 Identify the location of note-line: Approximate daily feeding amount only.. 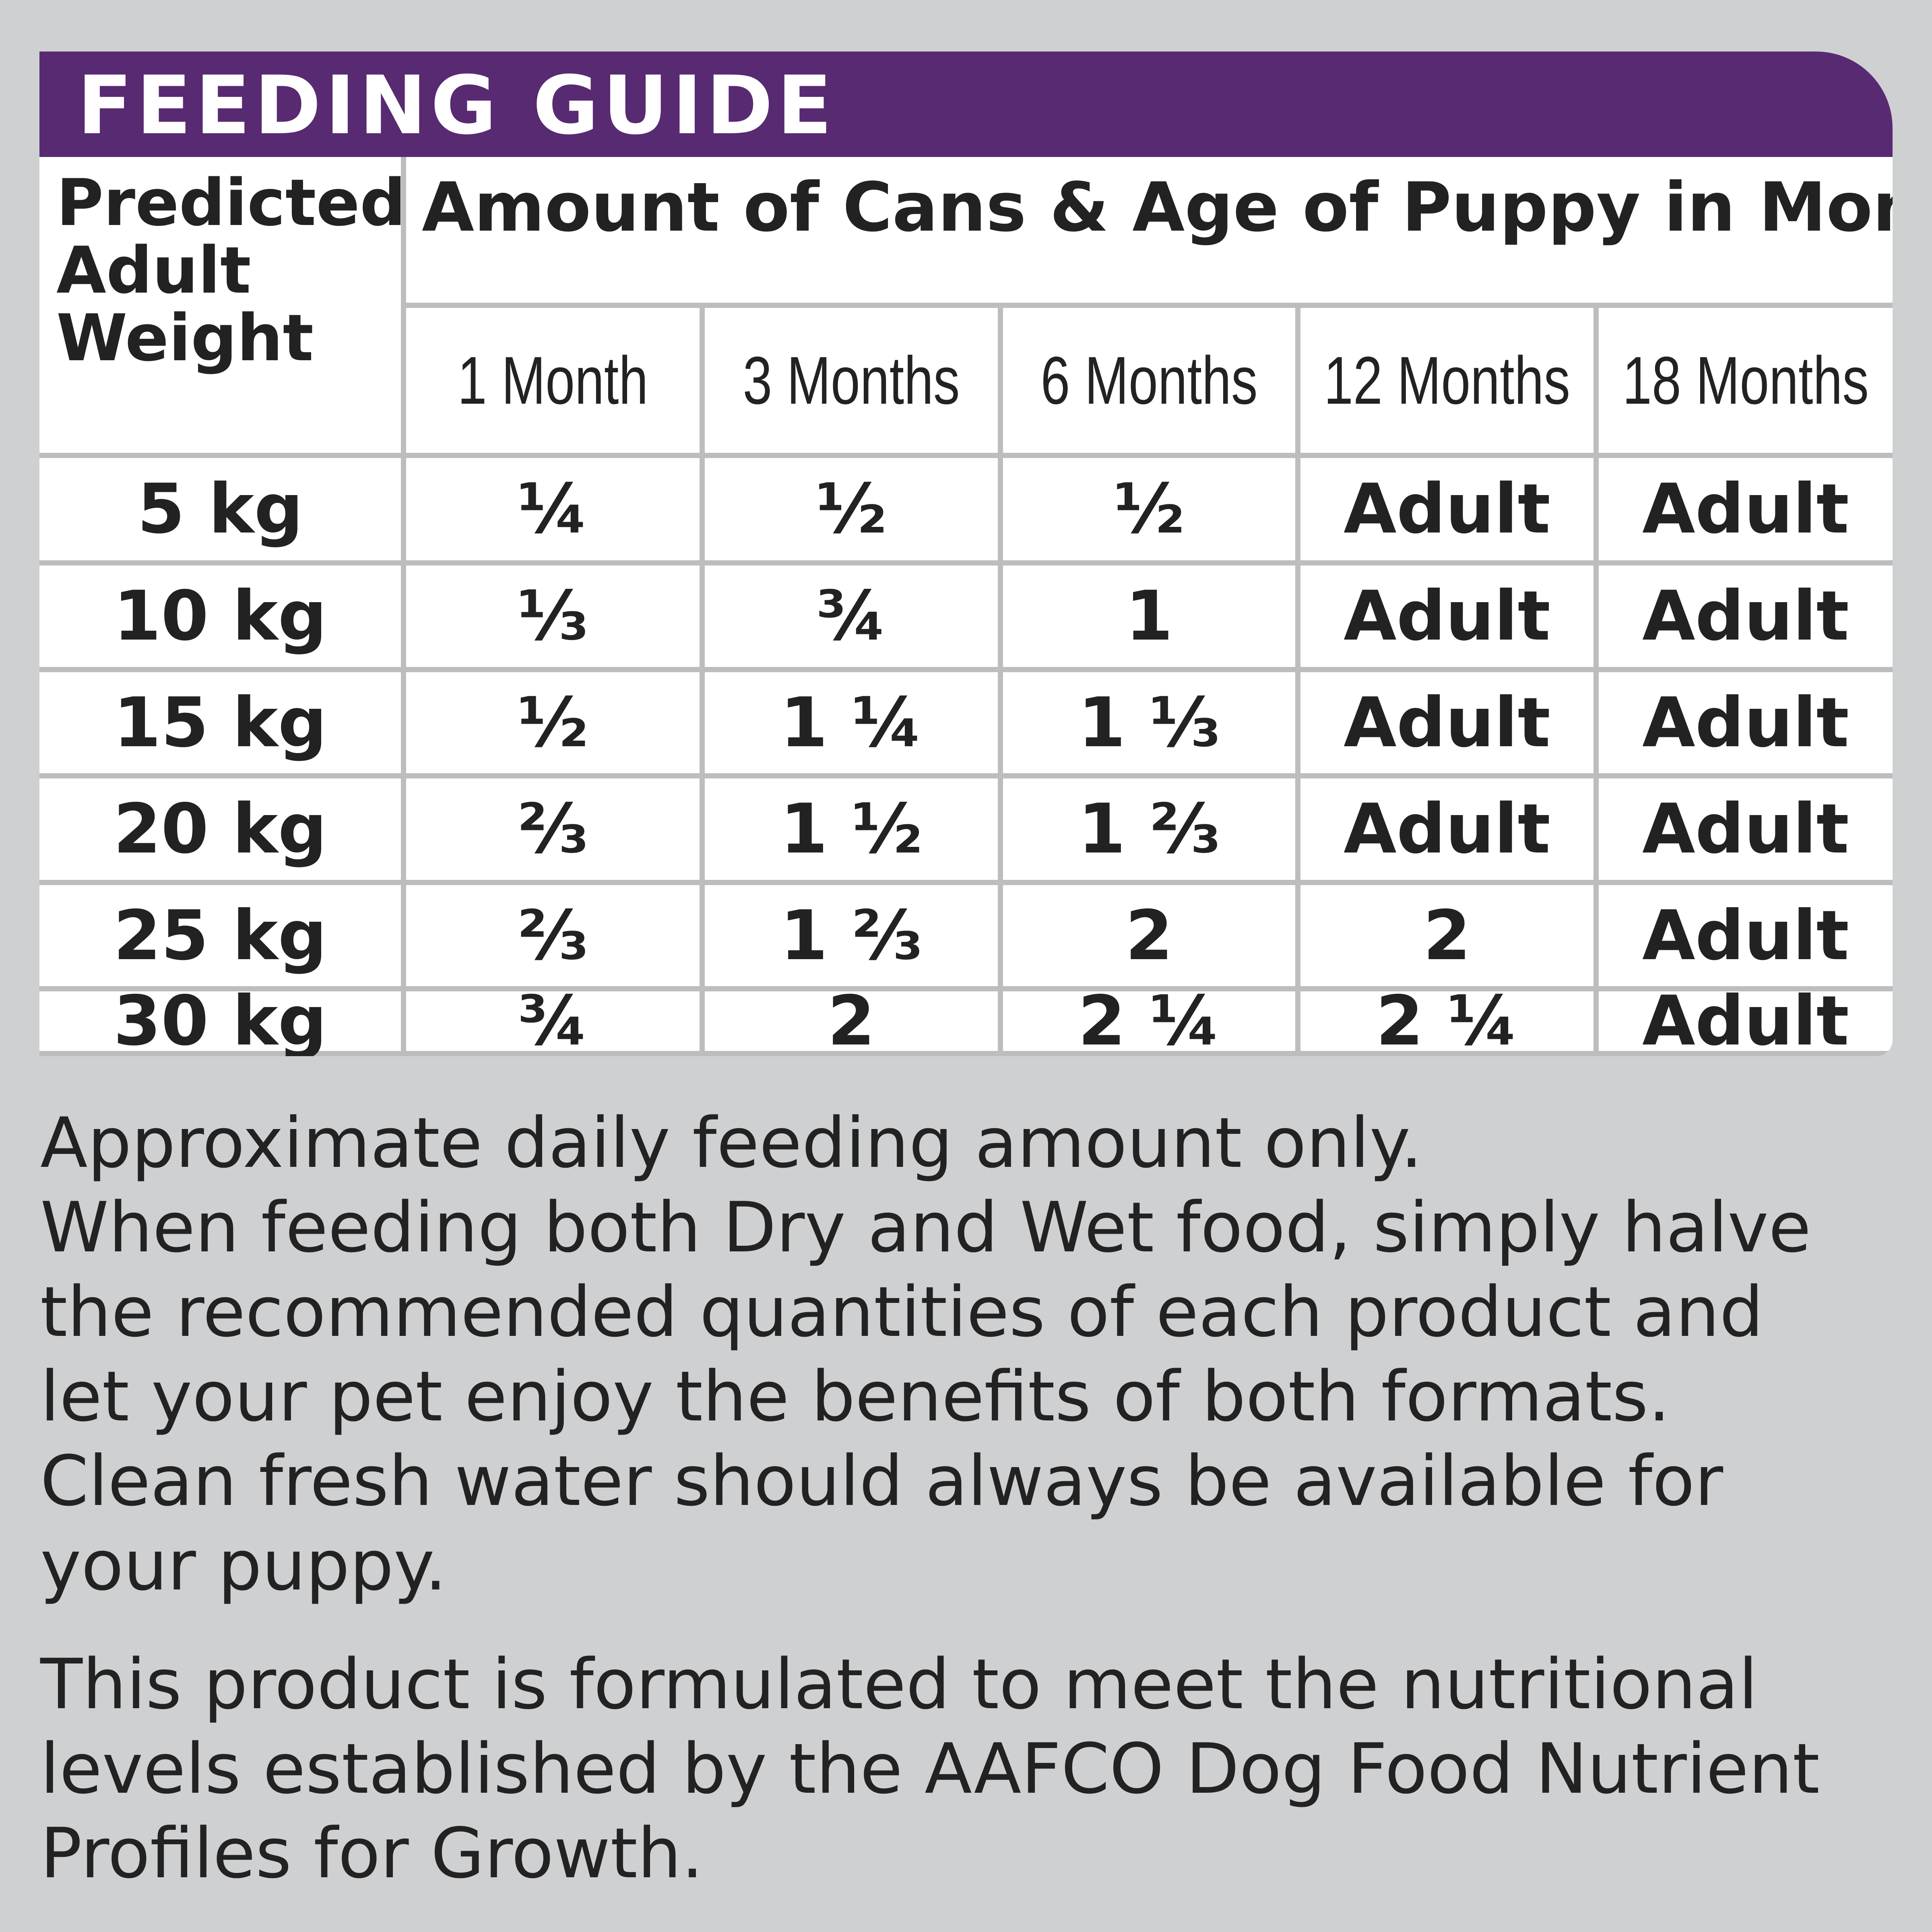
(731, 1142).